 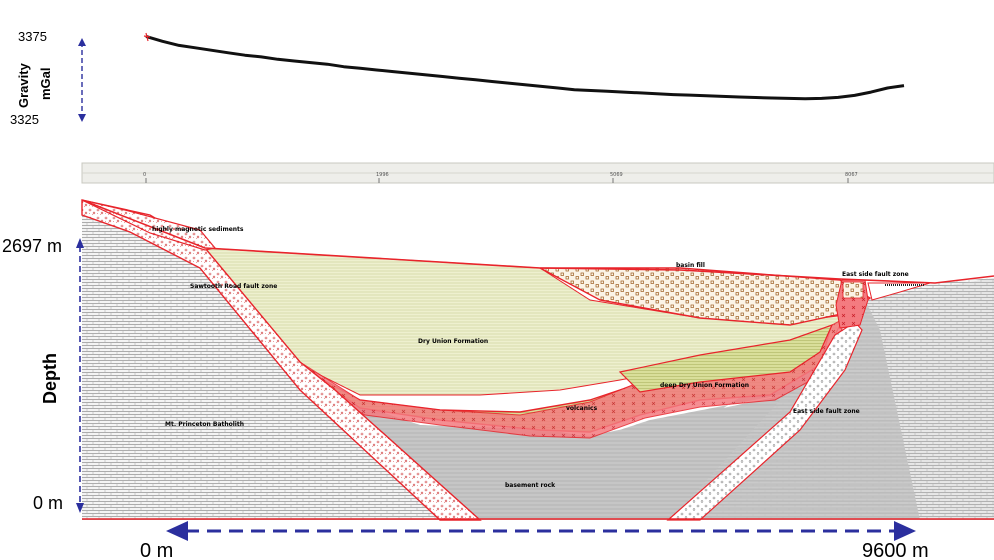 What do you see at coordinates (147, 37) in the screenshot?
I see `gravity-start-marker` at bounding box center [147, 37].